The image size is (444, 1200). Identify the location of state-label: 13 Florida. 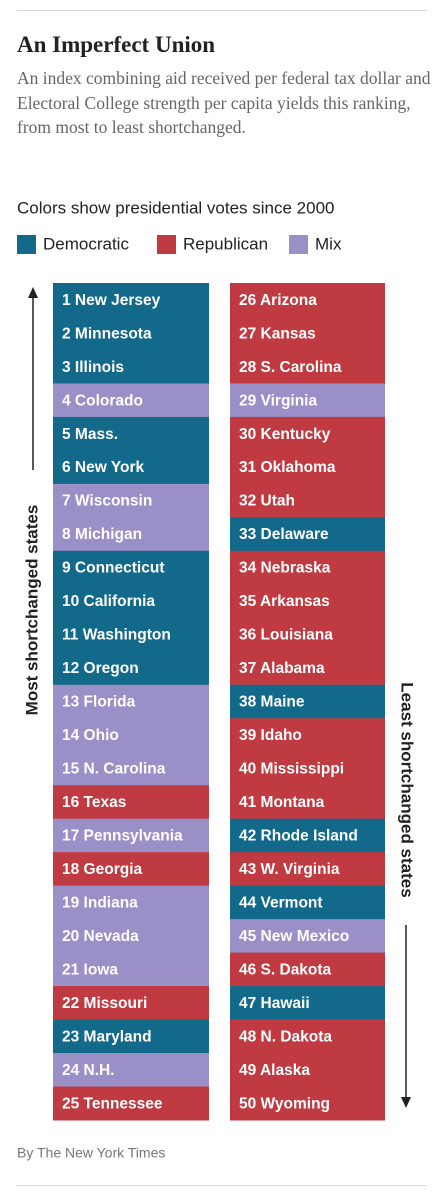
(99, 702).